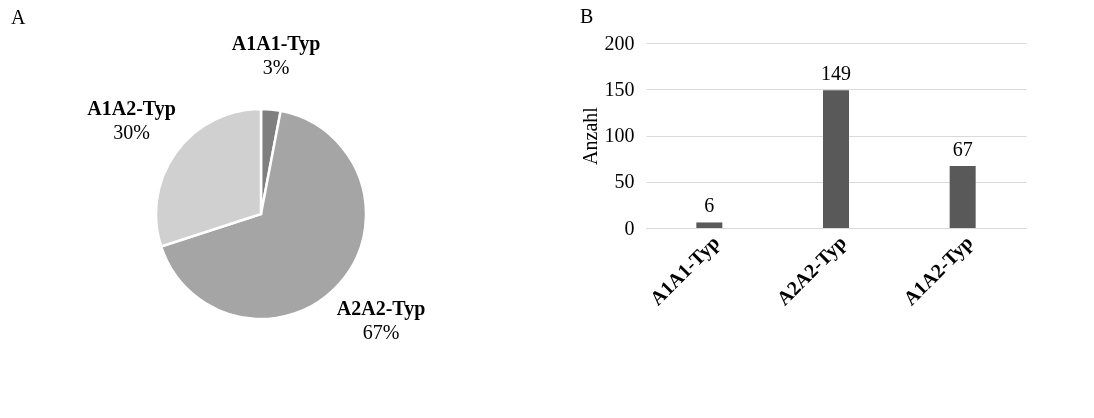 The width and height of the screenshot is (1094, 418). Describe the element at coordinates (131, 131) in the screenshot. I see `data-label: 30%` at that location.